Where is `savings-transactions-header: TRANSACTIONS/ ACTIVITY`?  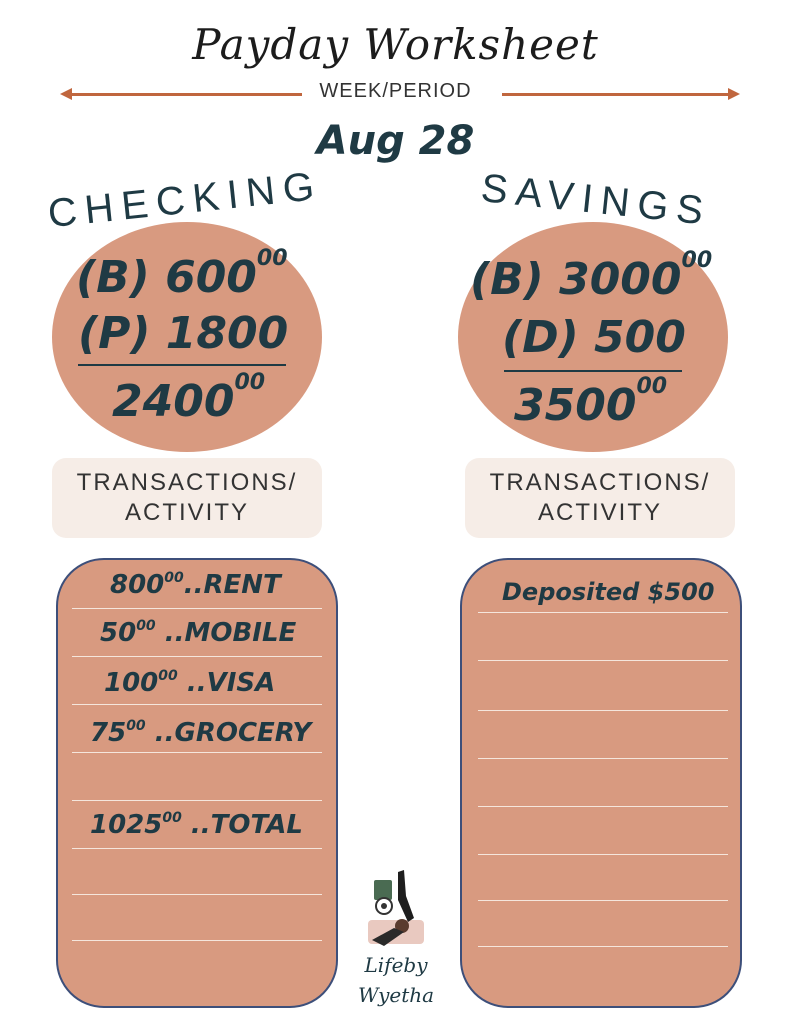 savings-transactions-header: TRANSACTIONS/ ACTIVITY is located at coordinates (600, 498).